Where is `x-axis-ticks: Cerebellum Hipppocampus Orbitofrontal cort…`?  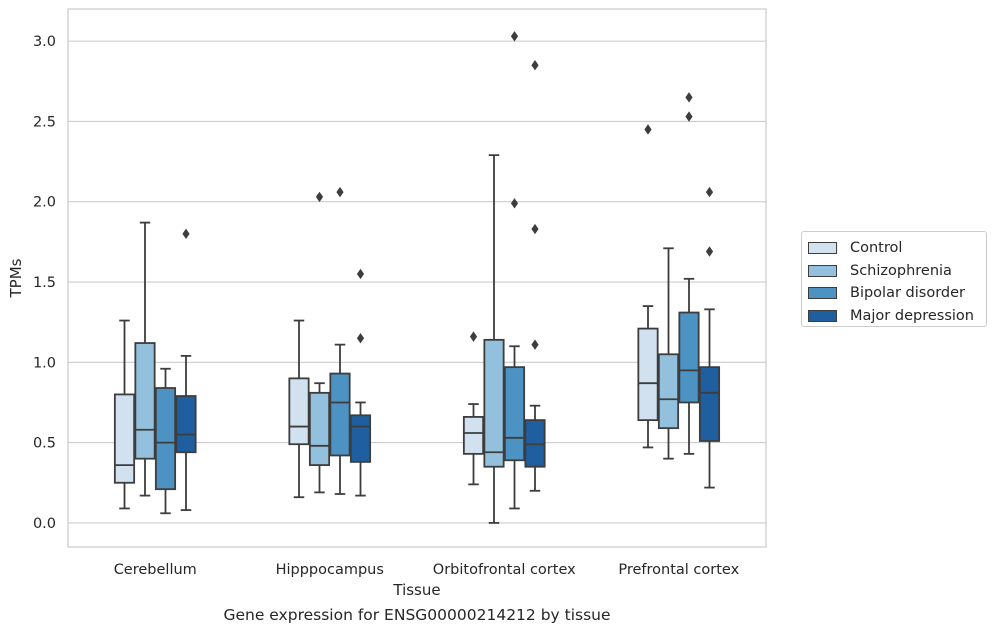
x-axis-ticks: Cerebellum Hipppocampus Orbitofrontal cort… is located at coordinates (427, 570).